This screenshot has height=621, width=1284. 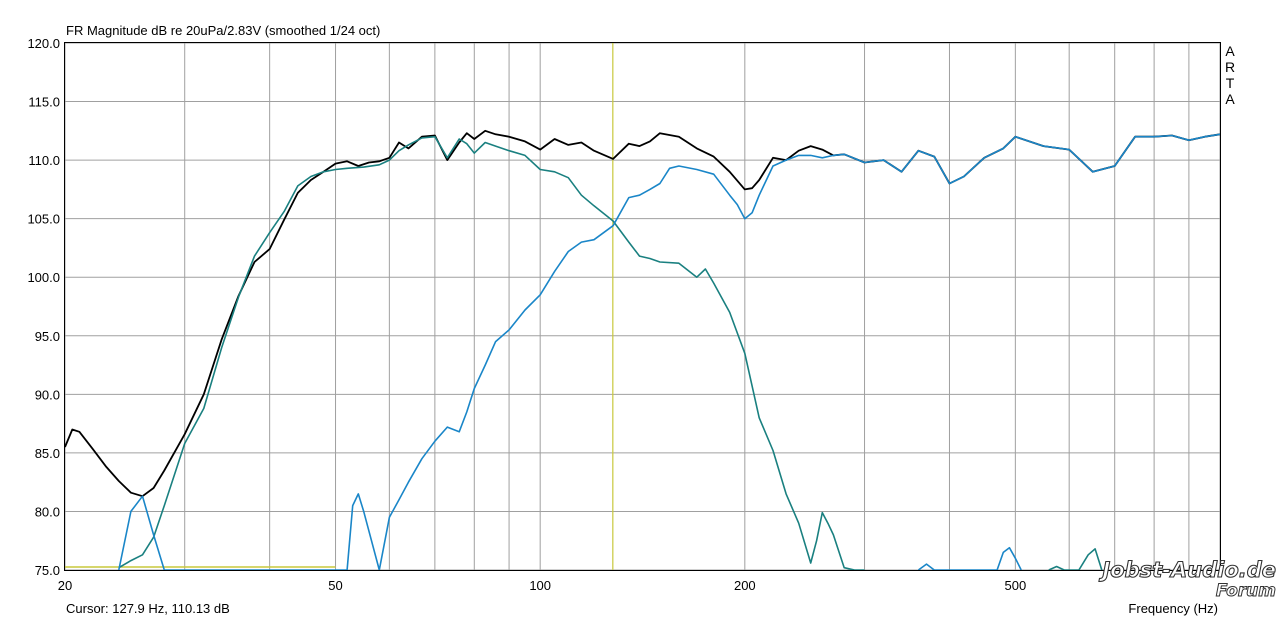 What do you see at coordinates (1230, 83) in the screenshot?
I see `arta-letter: T` at bounding box center [1230, 83].